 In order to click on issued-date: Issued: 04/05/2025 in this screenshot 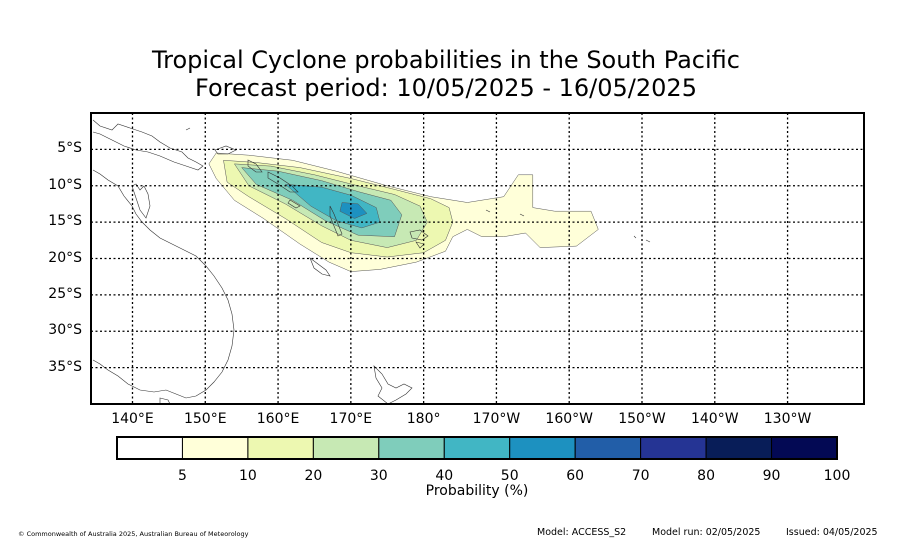, I will do `click(832, 532)`.